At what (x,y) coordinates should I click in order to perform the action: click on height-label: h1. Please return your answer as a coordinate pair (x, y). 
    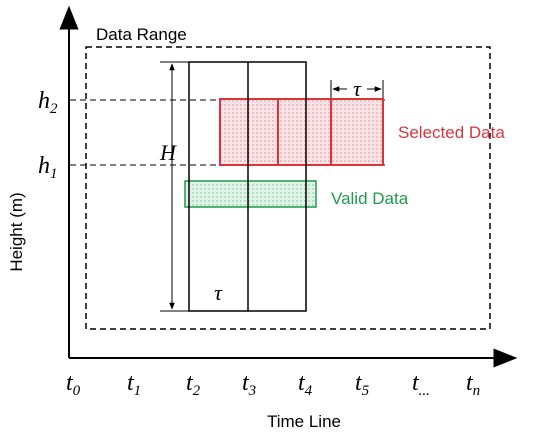
    Looking at the image, I should click on (48, 167).